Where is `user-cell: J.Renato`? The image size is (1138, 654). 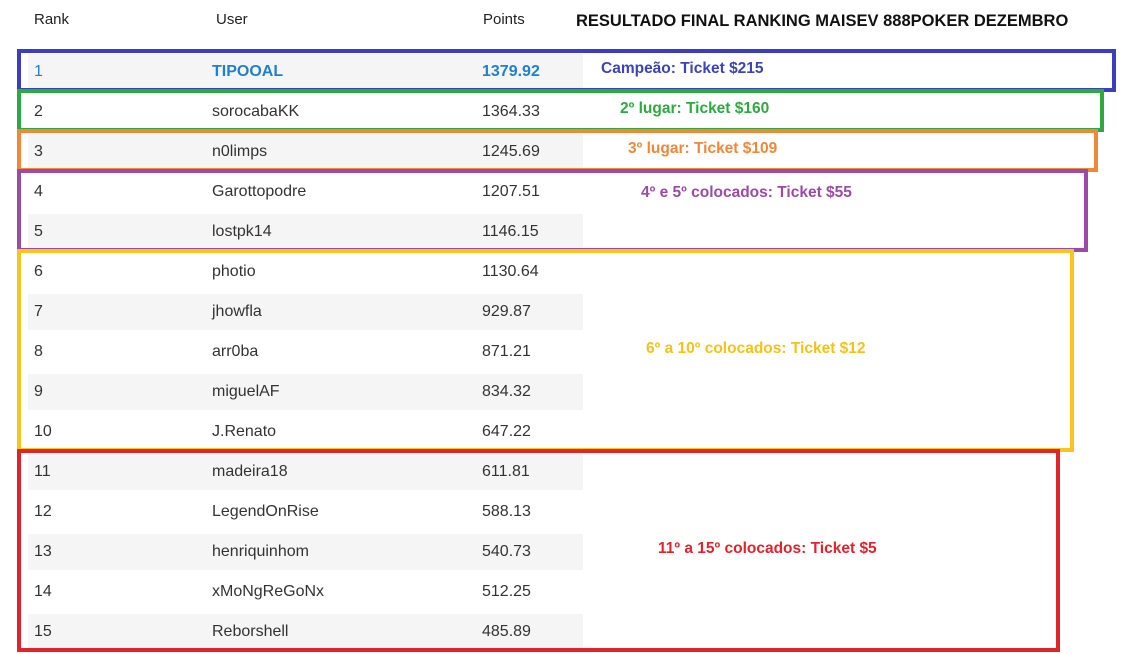
user-cell: J.Renato is located at coordinates (244, 431).